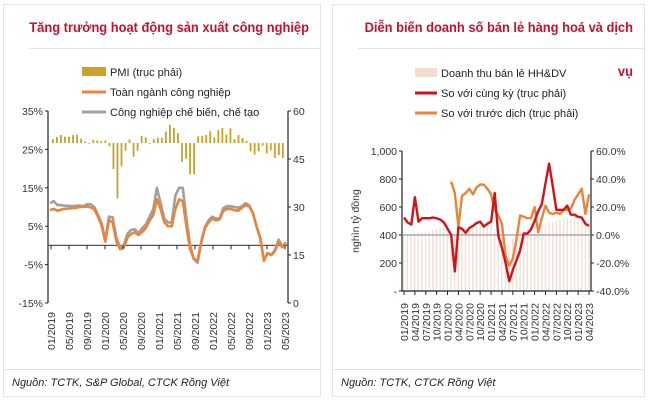  I want to click on right-axis-tick-label: 60.0%, so click(611, 152).